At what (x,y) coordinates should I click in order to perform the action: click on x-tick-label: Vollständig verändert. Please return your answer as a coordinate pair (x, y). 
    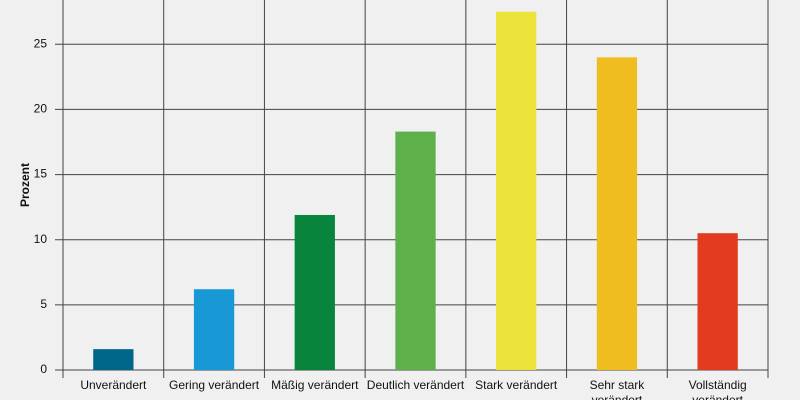
    Looking at the image, I should click on (717, 389).